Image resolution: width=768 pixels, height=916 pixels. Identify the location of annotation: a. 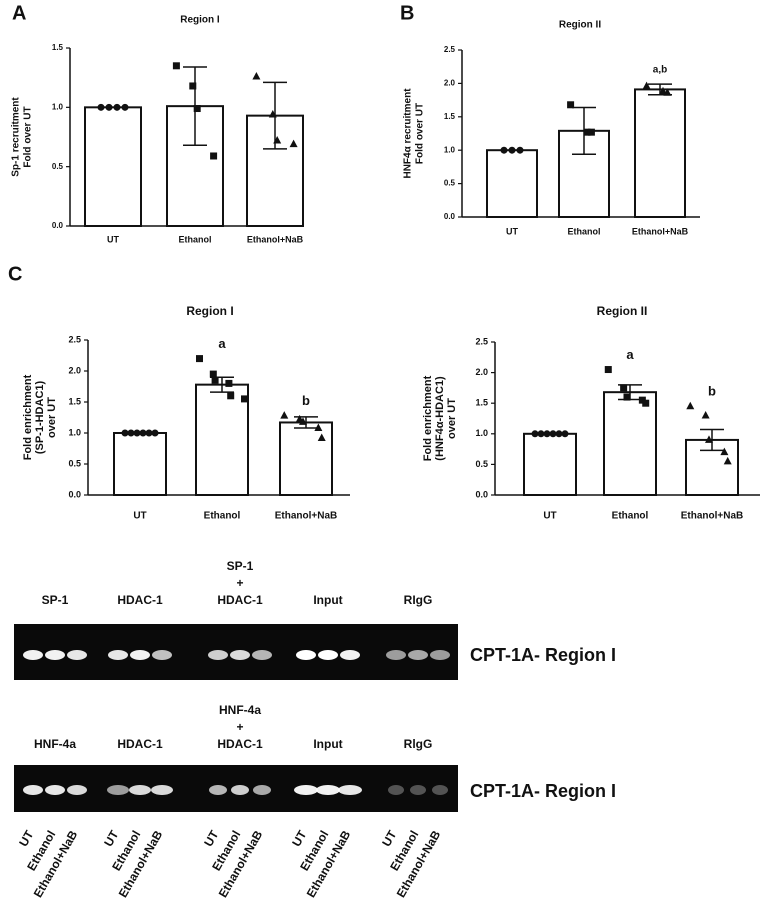
(222, 343).